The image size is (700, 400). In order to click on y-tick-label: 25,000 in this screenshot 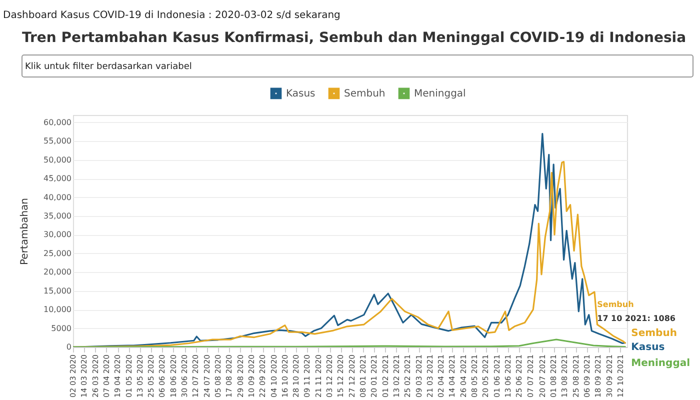, I will do `click(58, 253)`.